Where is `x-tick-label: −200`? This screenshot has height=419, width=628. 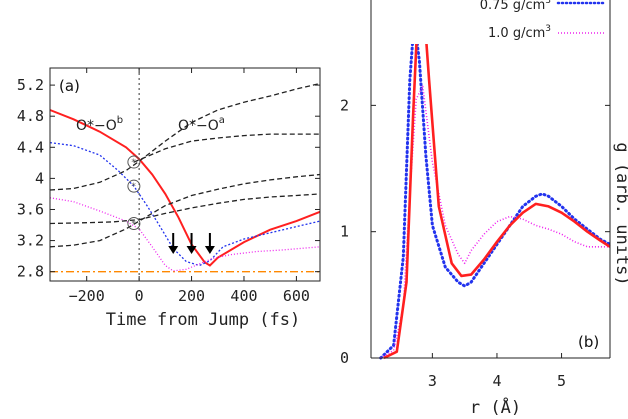 x-tick-label: −200 is located at coordinates (87, 296).